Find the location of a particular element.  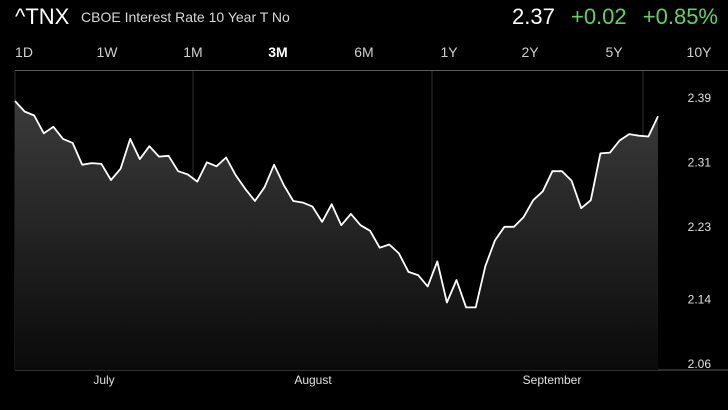

time-range-selector: 1D 1W 1M 3M 6M 1Y 2Y 5Y 10Y is located at coordinates (364, 55).